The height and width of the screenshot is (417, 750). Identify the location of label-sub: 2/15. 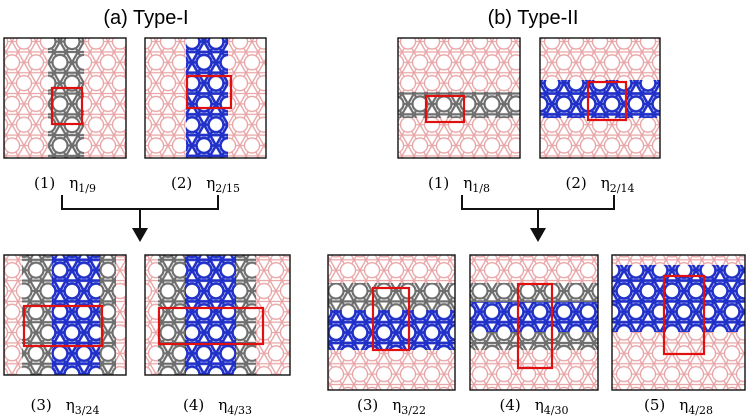
(227, 188).